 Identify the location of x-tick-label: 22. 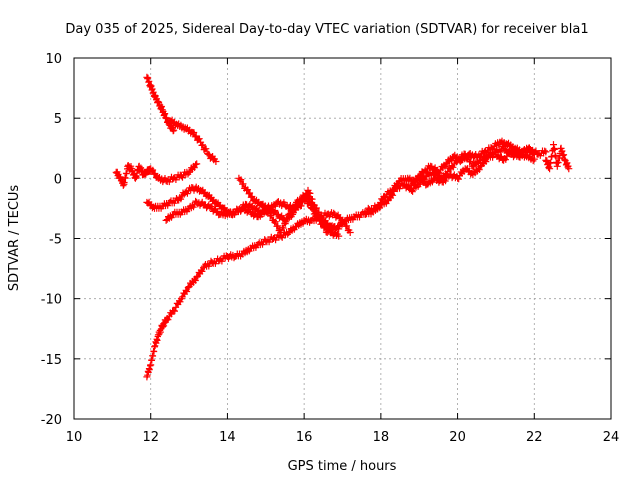
(534, 437).